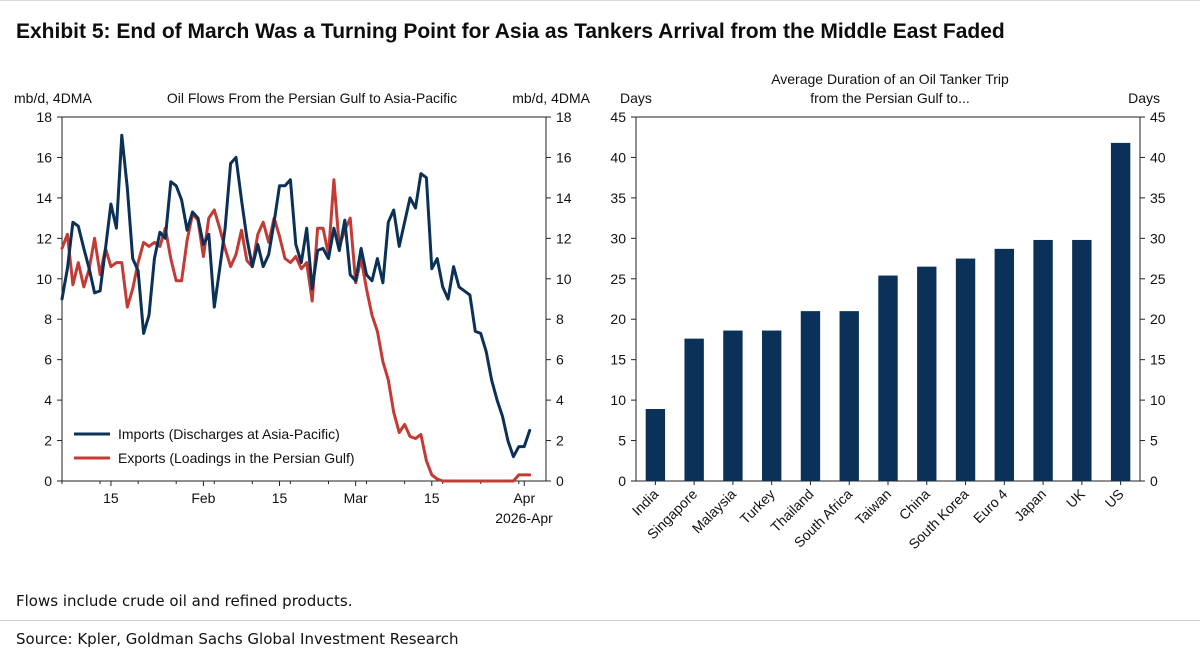  What do you see at coordinates (622, 481) in the screenshot?
I see `bar-left-y-tick-label: 0` at bounding box center [622, 481].